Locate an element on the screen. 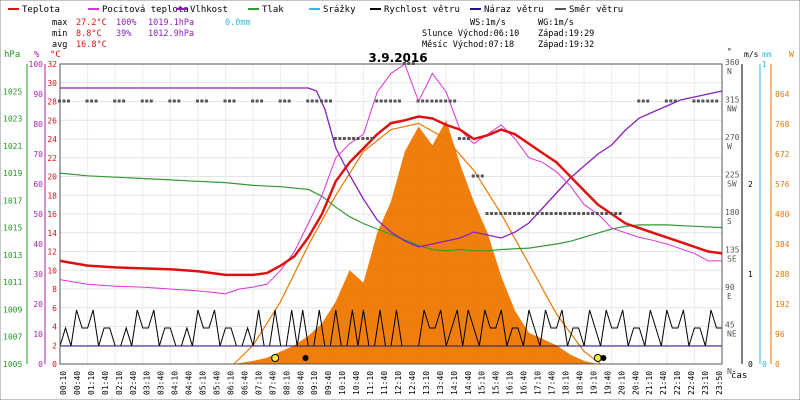 The height and width of the screenshot is (400, 800). x-tick-label: 09:40 is located at coordinates (328, 383).